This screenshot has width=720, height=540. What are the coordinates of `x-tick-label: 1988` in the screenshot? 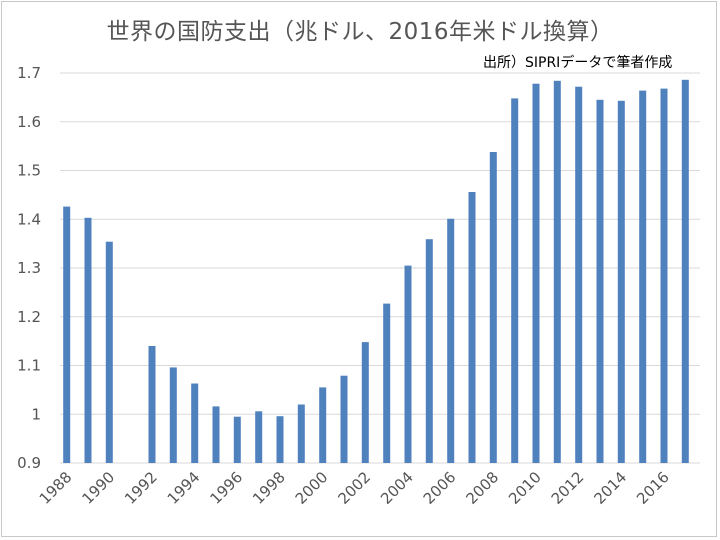 It's located at (56, 488).